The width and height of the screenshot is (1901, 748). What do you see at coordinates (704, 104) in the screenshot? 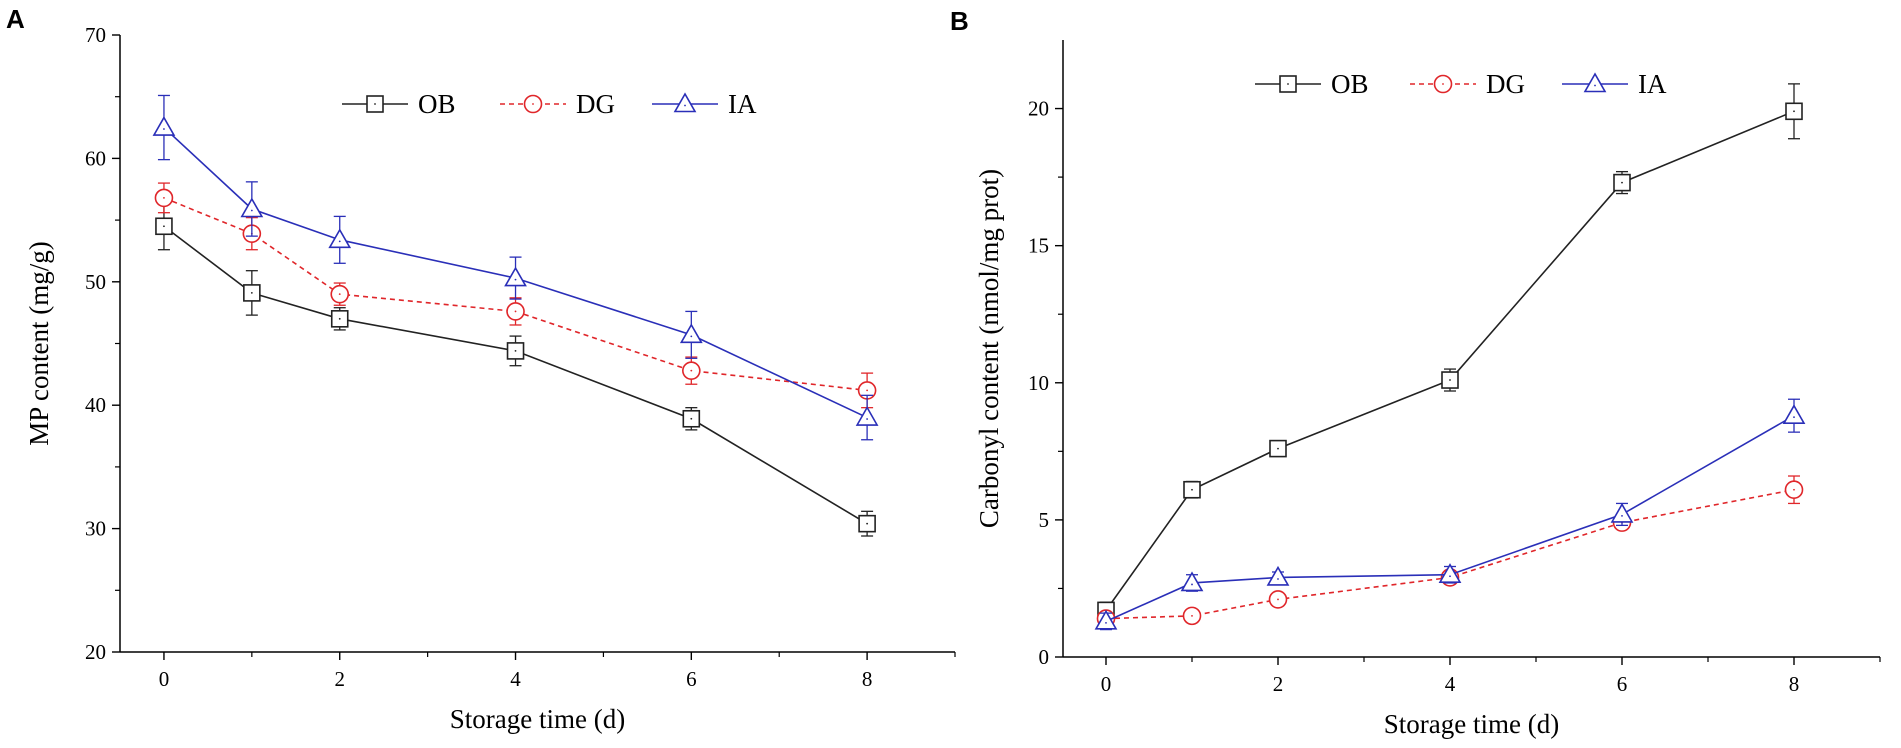
I see `legend-item-ia: IA` at bounding box center [704, 104].